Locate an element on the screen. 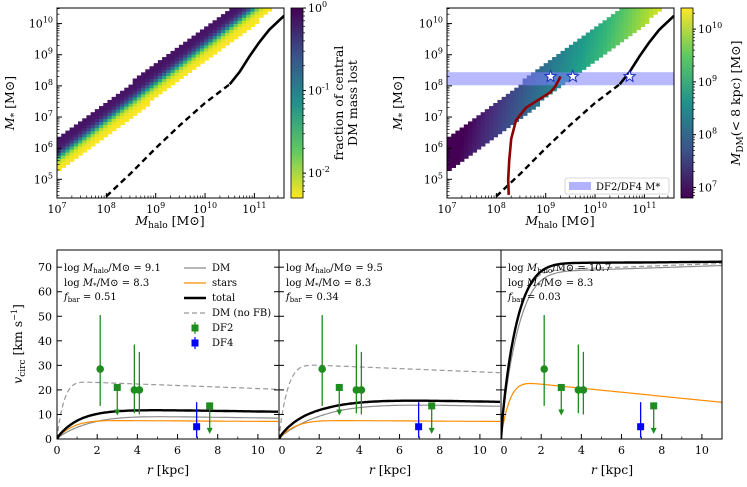 The width and height of the screenshot is (747, 487). df4-marker is located at coordinates (419, 427).